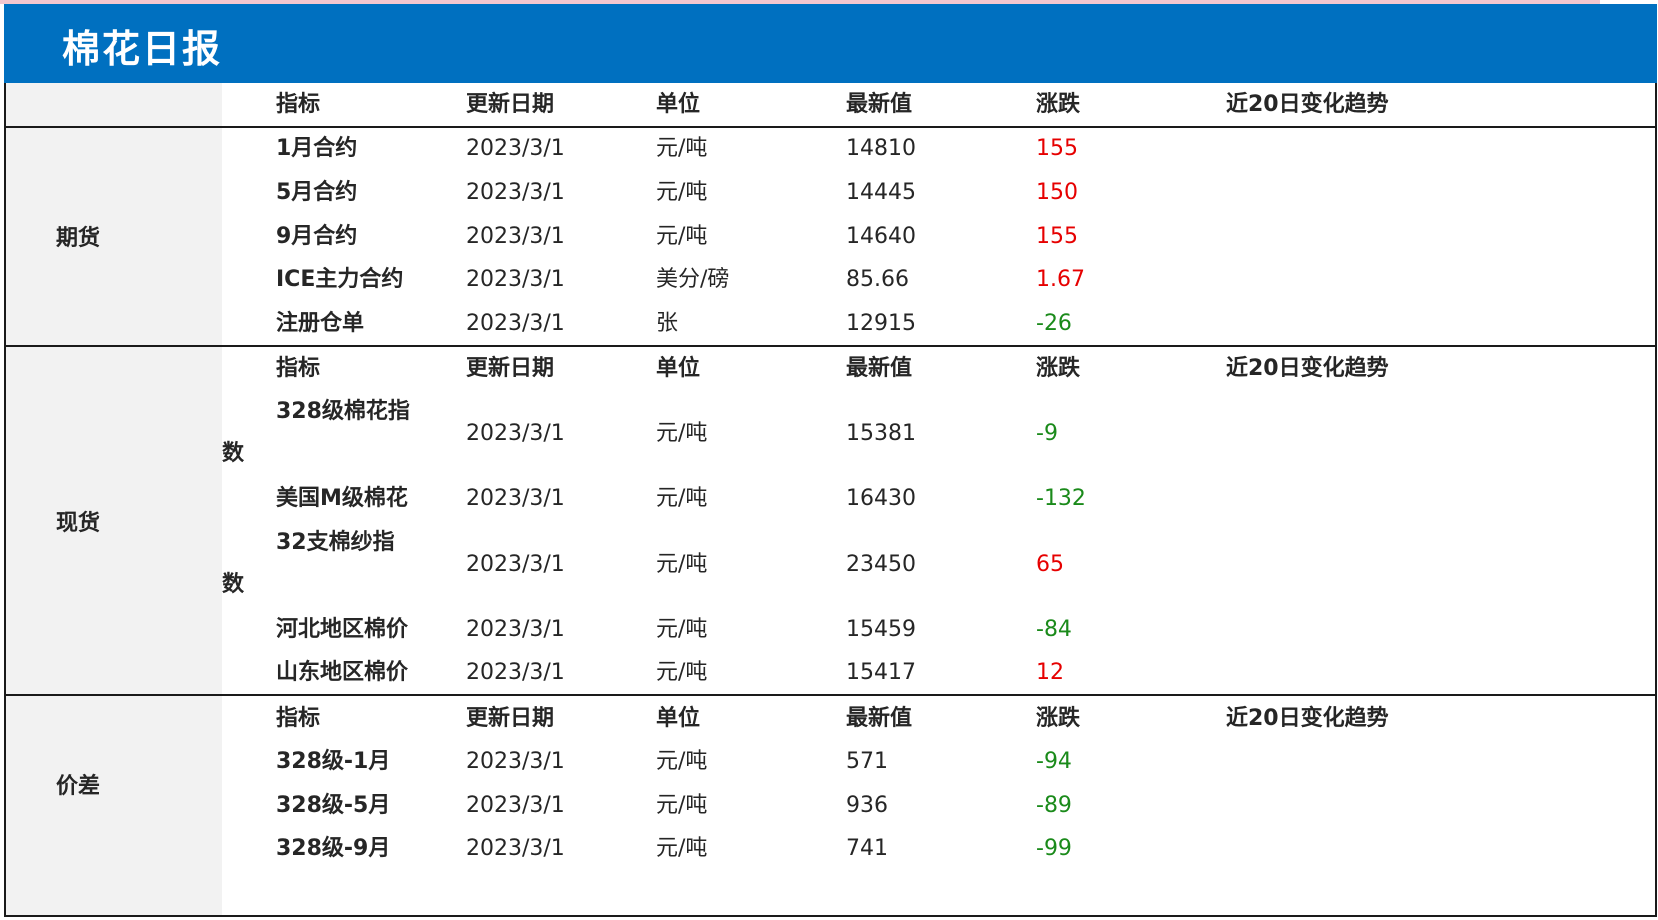  What do you see at coordinates (1050, 564) in the screenshot?
I see `change-value: 65` at bounding box center [1050, 564].